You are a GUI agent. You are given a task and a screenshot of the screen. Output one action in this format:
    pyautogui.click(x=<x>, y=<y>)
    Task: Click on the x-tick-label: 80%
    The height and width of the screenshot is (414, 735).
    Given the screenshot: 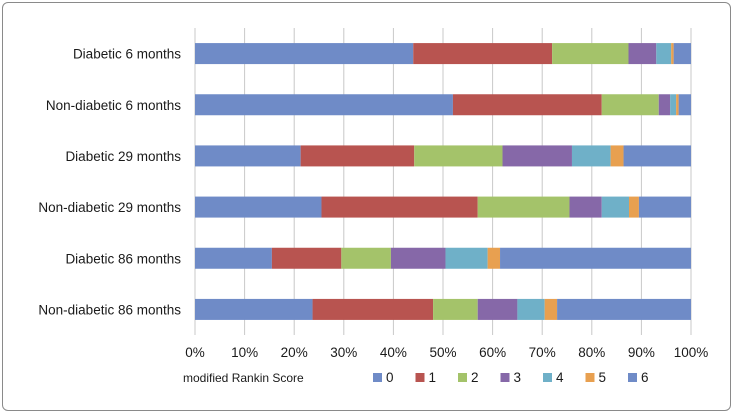 What is the action you would take?
    pyautogui.click(x=591, y=352)
    